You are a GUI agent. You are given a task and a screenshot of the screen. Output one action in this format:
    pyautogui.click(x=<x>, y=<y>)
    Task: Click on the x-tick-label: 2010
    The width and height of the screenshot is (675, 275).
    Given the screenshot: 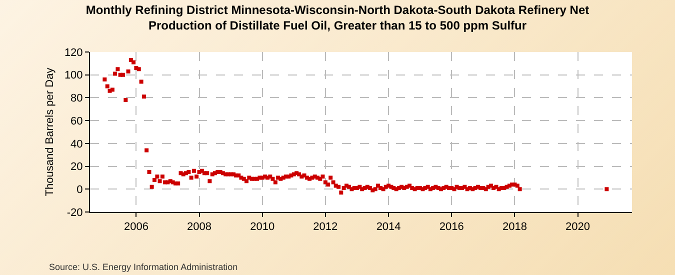 What is the action you would take?
    pyautogui.click(x=262, y=227)
    